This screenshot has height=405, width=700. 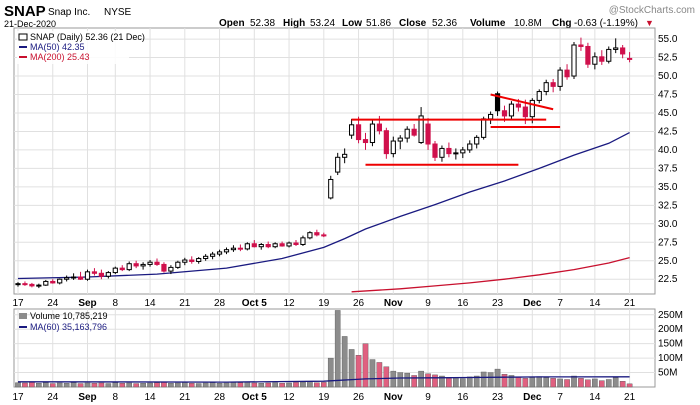 I want to click on close-value: 52.36, so click(x=444, y=23).